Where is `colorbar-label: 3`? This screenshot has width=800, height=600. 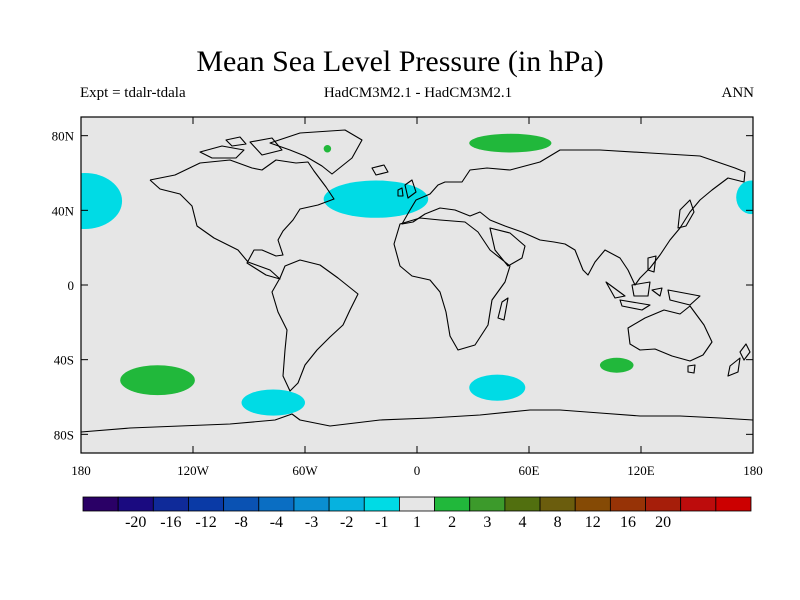
colorbar-label: 3 is located at coordinates (487, 522).